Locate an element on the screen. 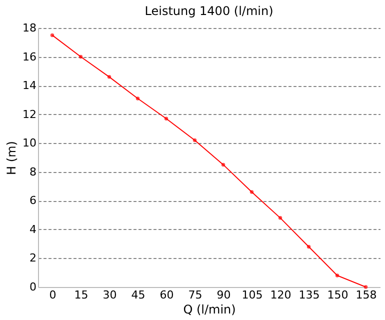  x-tick-label: 158 is located at coordinates (366, 295).